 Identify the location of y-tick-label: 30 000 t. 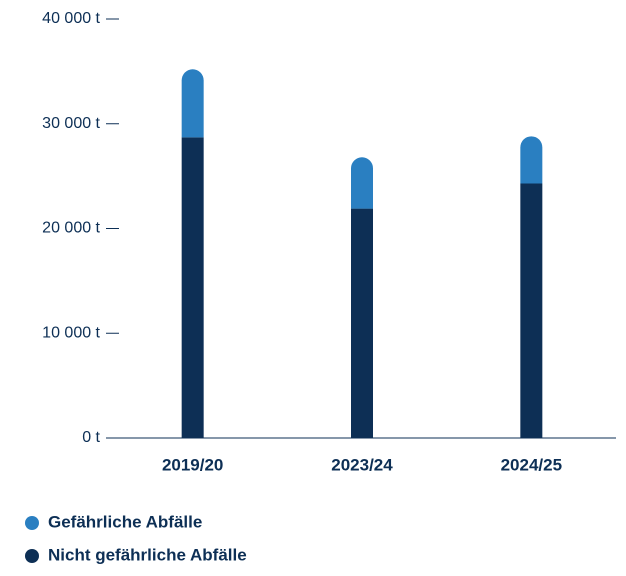
(71, 123).